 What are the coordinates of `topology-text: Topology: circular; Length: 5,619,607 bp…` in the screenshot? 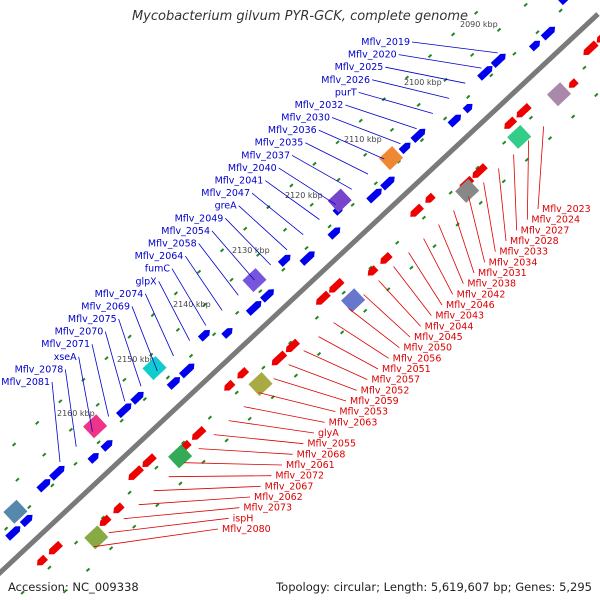 It's located at (434, 587).